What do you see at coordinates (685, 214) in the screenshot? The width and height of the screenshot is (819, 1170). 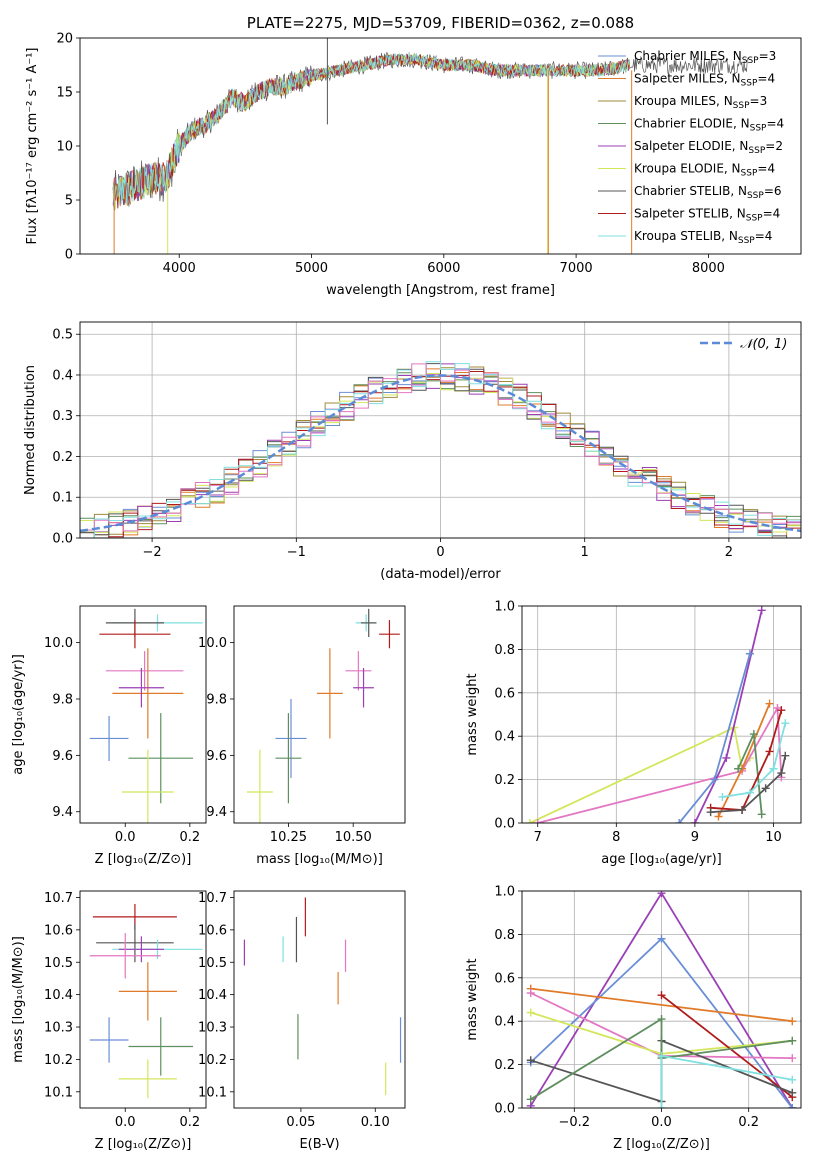 I see `legend-series-name: Salpeter STELIB,` at bounding box center [685, 214].